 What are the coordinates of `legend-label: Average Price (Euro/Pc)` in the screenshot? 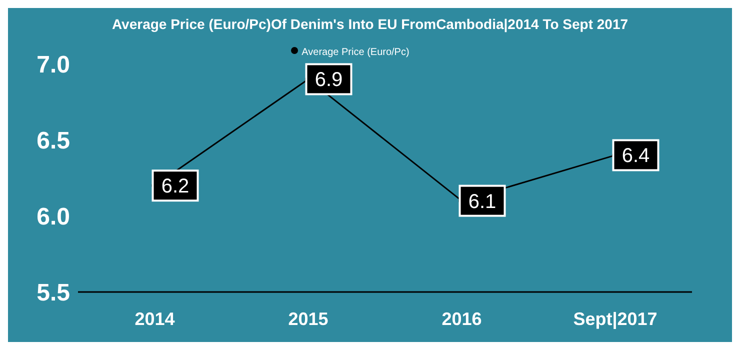 It's located at (356, 52).